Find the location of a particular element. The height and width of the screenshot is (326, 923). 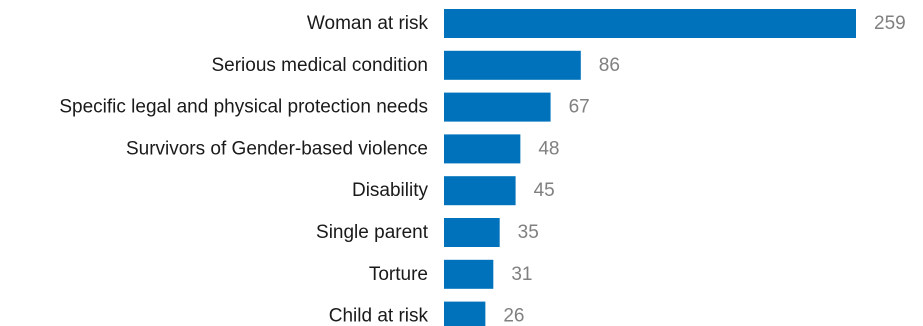

value-label: 35 is located at coordinates (528, 232).